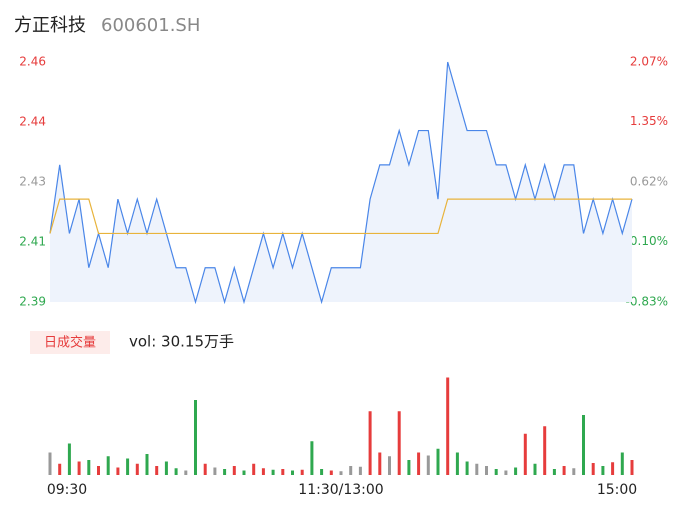 The height and width of the screenshot is (528, 686). What do you see at coordinates (181, 342) in the screenshot?
I see `volume-total: vol: 30.15万手` at bounding box center [181, 342].